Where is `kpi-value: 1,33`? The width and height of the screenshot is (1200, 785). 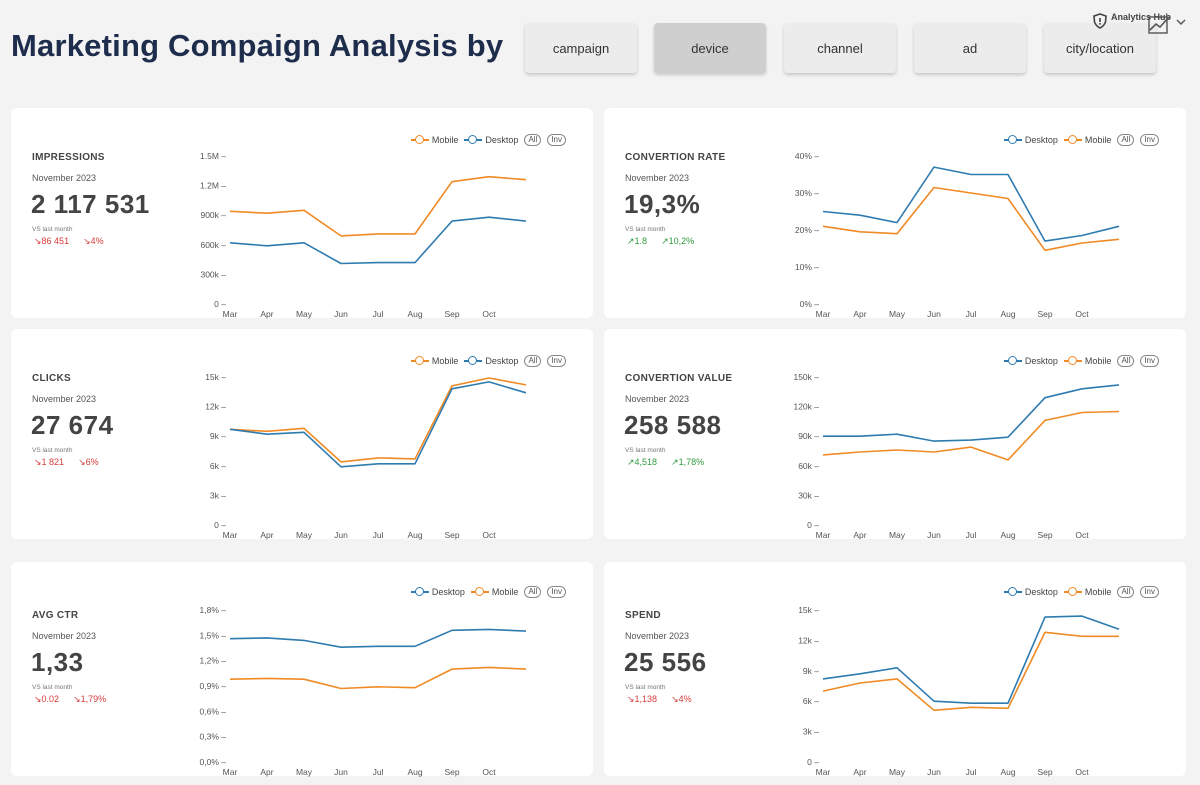 kpi-value: 1,33 is located at coordinates (57, 662).